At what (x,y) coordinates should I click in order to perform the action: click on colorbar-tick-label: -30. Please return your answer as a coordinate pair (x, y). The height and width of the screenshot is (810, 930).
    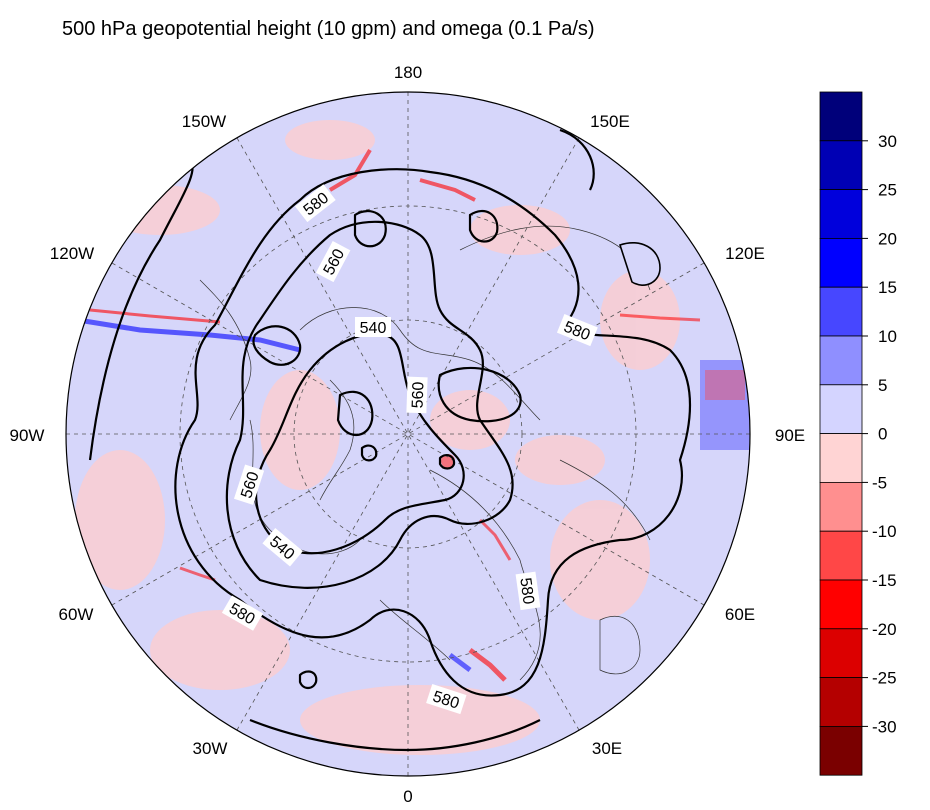
    Looking at the image, I should click on (884, 726).